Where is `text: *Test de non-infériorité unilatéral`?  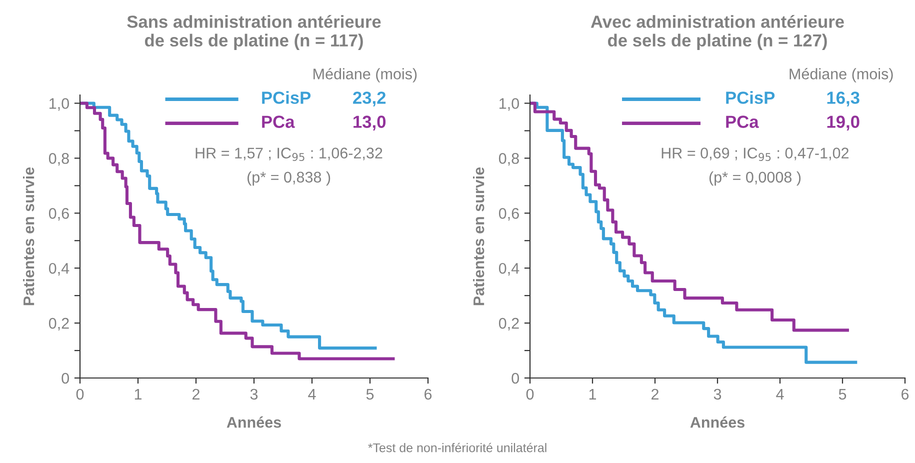
text: *Test de non-infériorité unilatéral is located at coordinates (457, 447).